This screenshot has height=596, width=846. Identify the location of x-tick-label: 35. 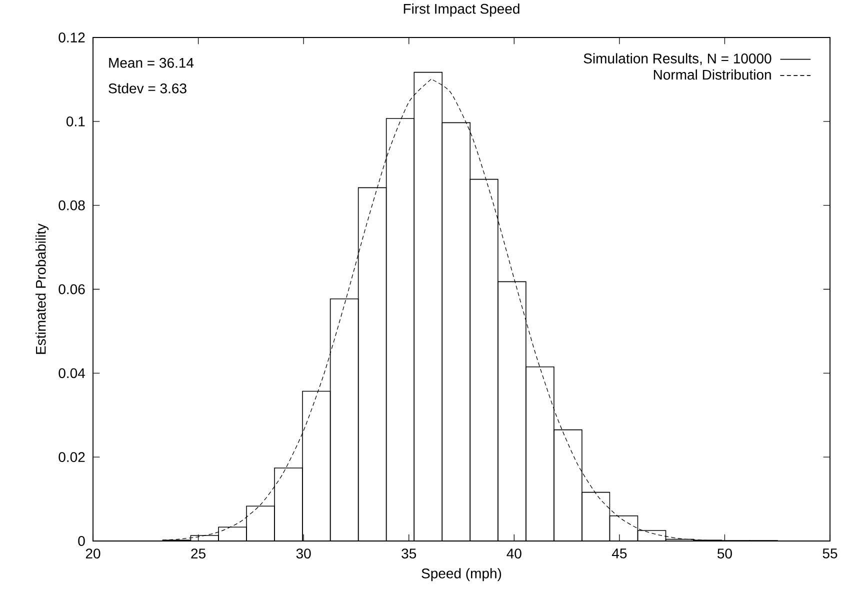
(409, 553).